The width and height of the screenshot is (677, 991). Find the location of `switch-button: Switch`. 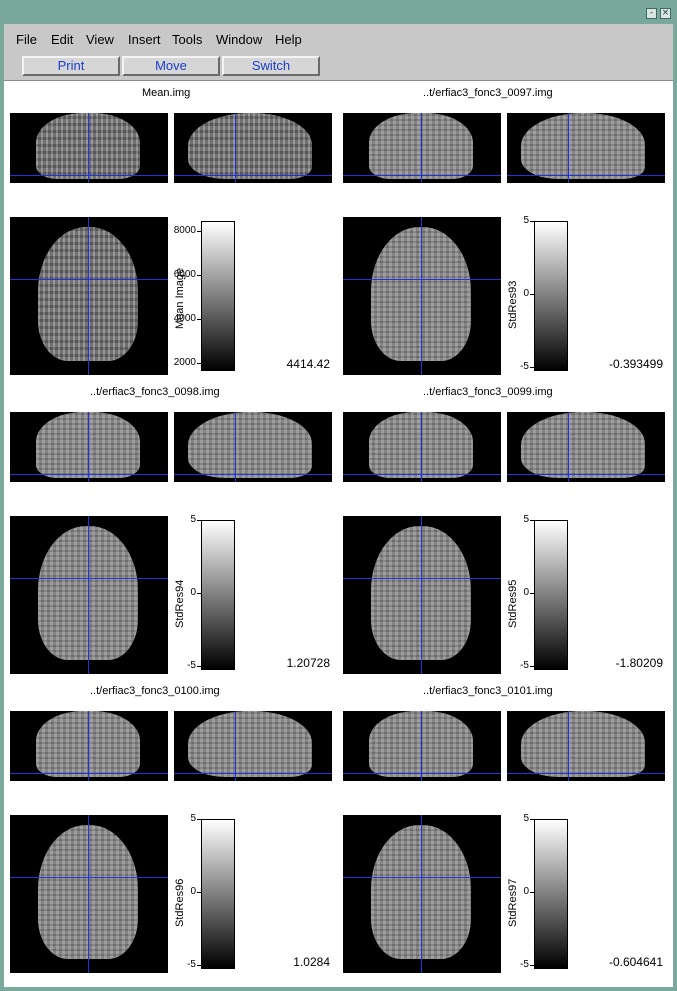

switch-button: Switch is located at coordinates (271, 66).